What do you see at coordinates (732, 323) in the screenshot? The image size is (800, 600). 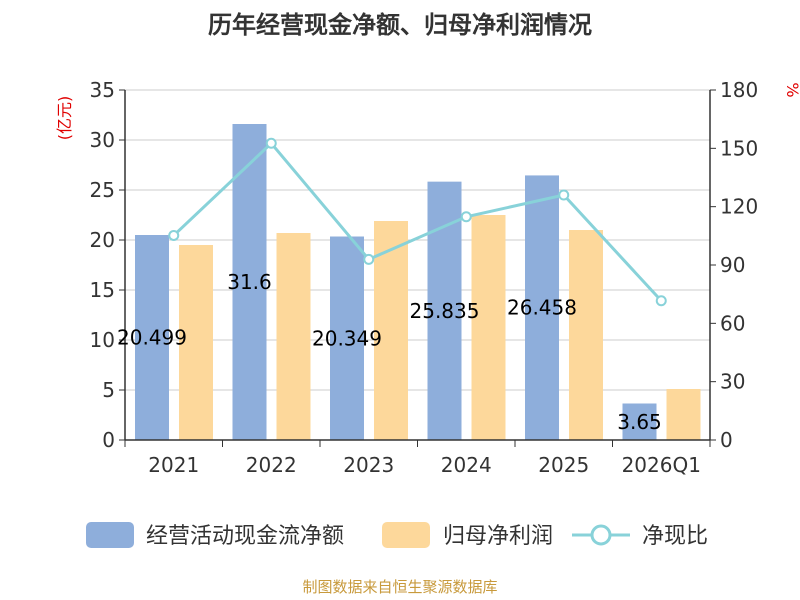 I see `right-tick-label: 60` at bounding box center [732, 323].